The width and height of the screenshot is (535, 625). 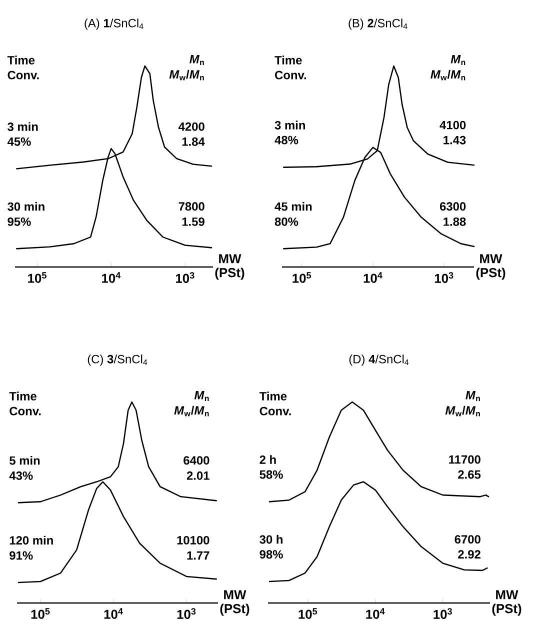 I want to click on chart-title: (B) 2/SnCl$_{4}$, so click(x=378, y=24).